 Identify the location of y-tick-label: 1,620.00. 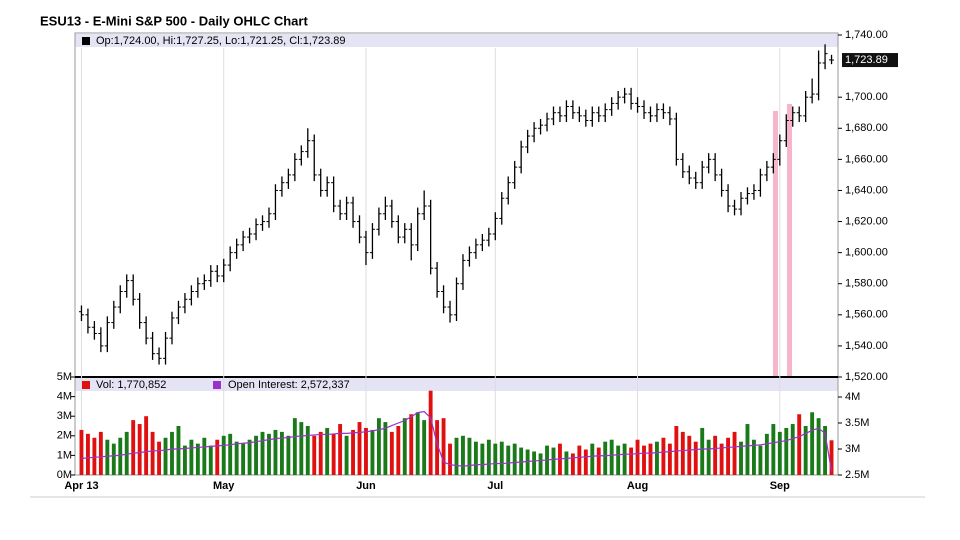
(866, 221).